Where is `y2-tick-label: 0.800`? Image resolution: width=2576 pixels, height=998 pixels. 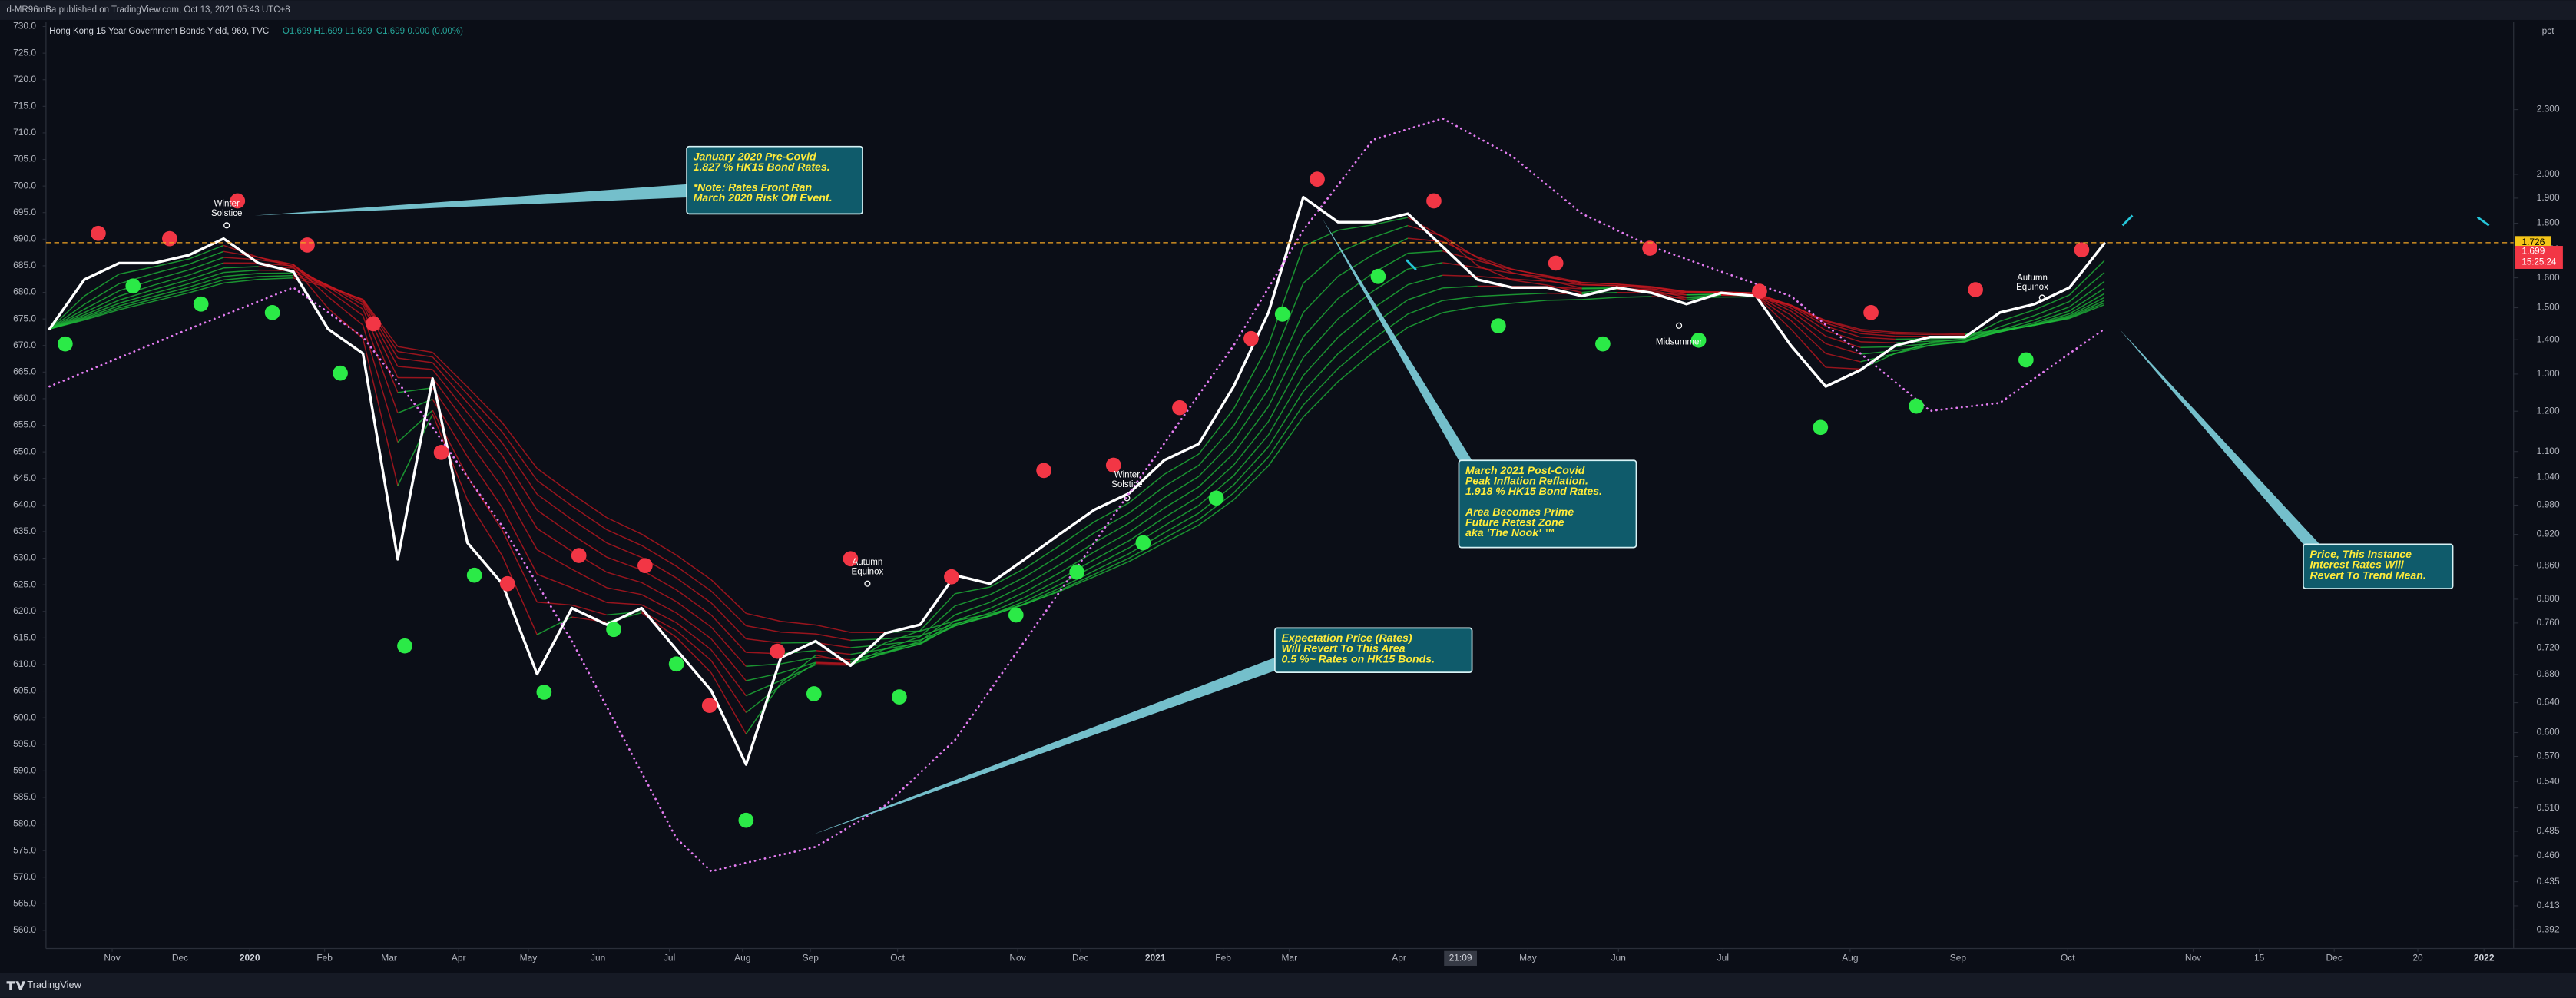
y2-tick-label: 0.800 is located at coordinates (2548, 598).